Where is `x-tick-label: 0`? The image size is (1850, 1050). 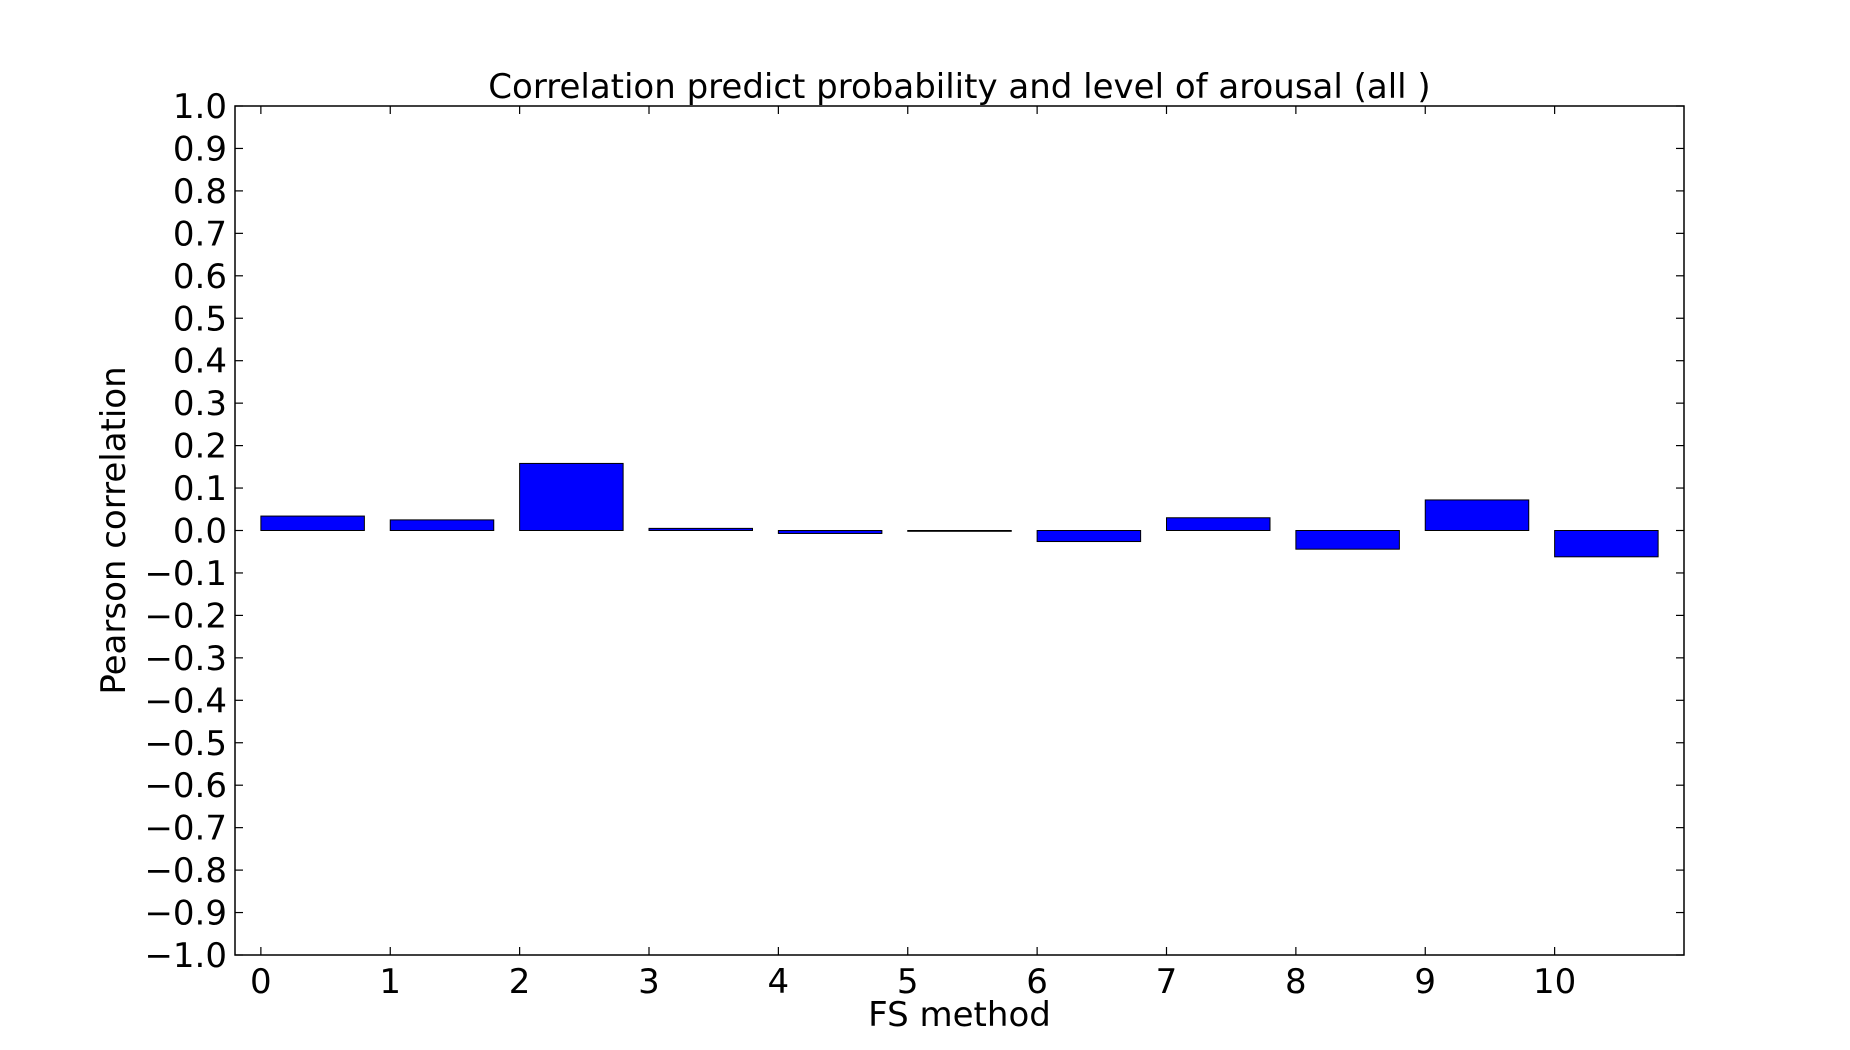 x-tick-label: 0 is located at coordinates (261, 982).